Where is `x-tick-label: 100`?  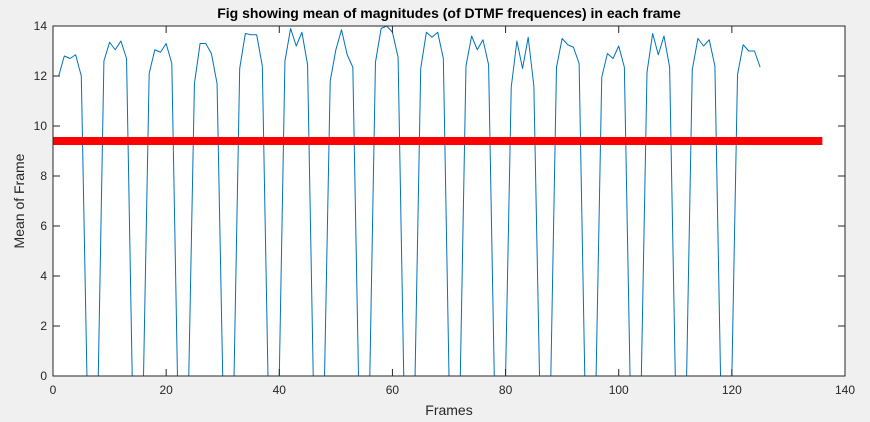 x-tick-label: 100 is located at coordinates (619, 390).